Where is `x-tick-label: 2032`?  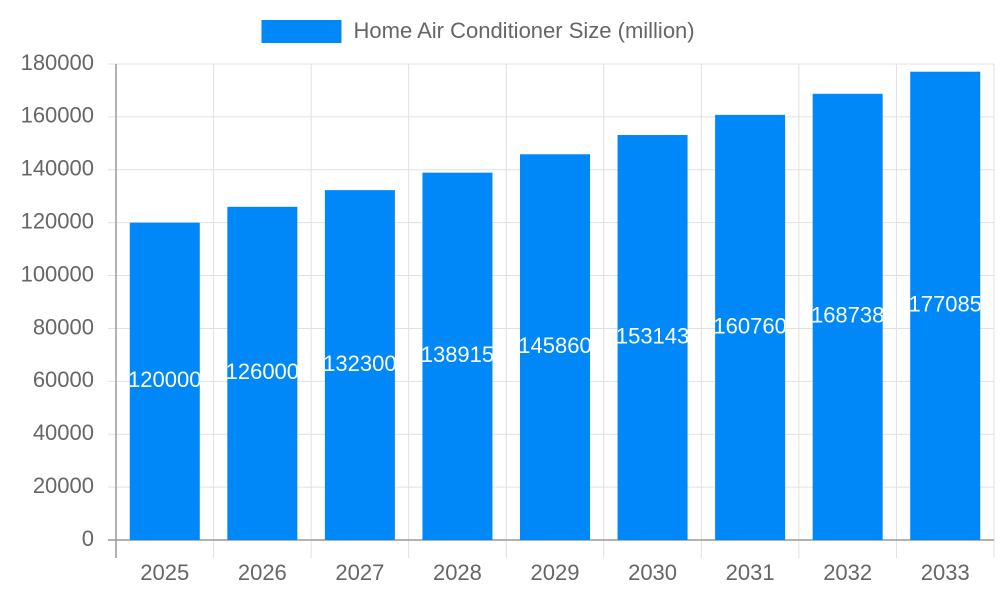
x-tick-label: 2032 is located at coordinates (847, 572).